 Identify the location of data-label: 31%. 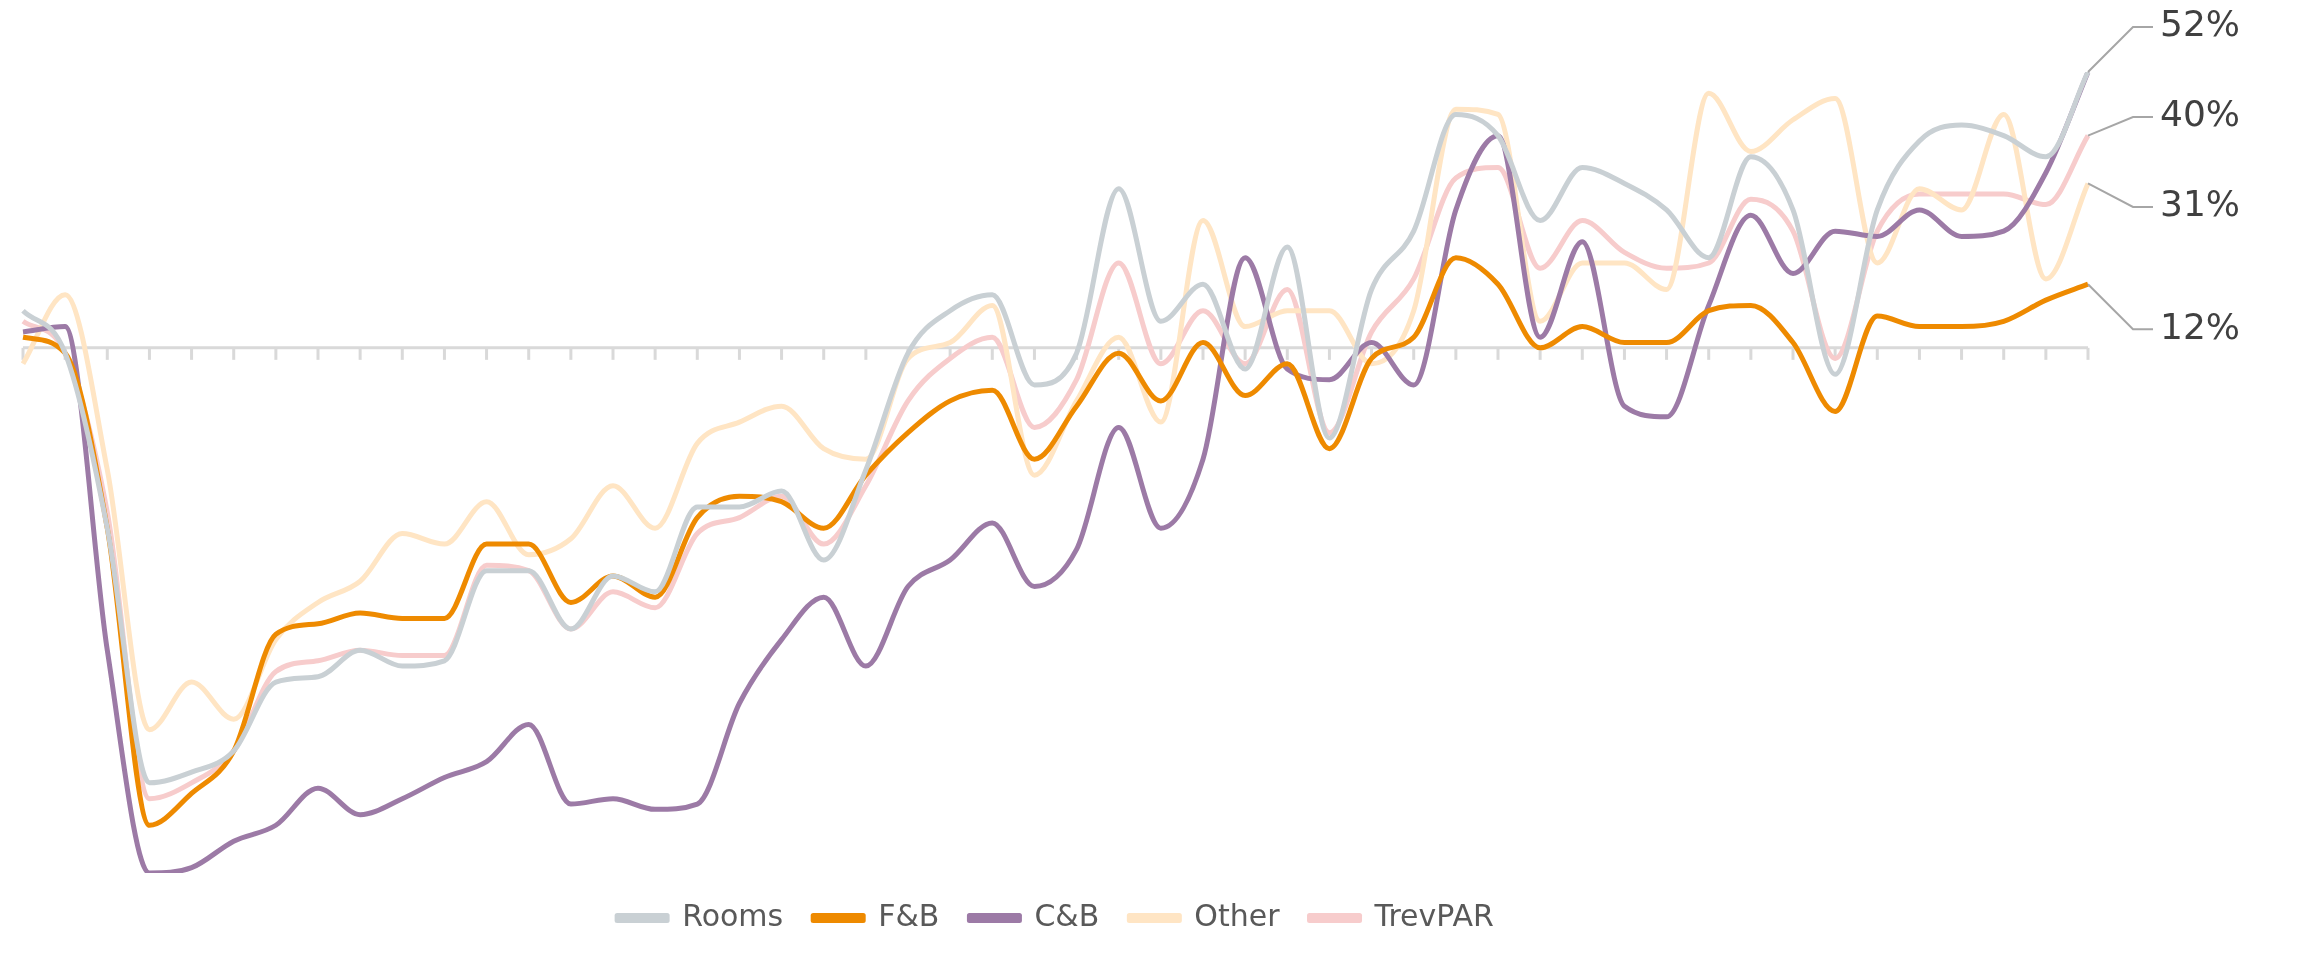
(2200, 204).